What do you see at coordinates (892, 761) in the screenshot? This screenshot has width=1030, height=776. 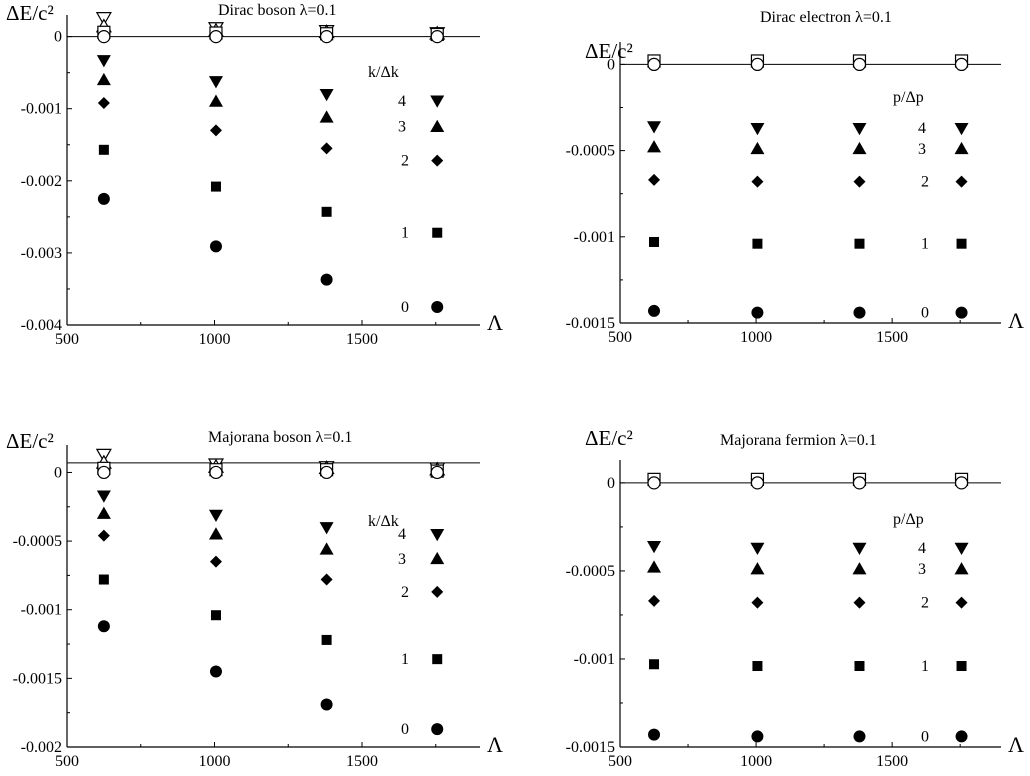 I see `x-tick-label: 1500` at bounding box center [892, 761].